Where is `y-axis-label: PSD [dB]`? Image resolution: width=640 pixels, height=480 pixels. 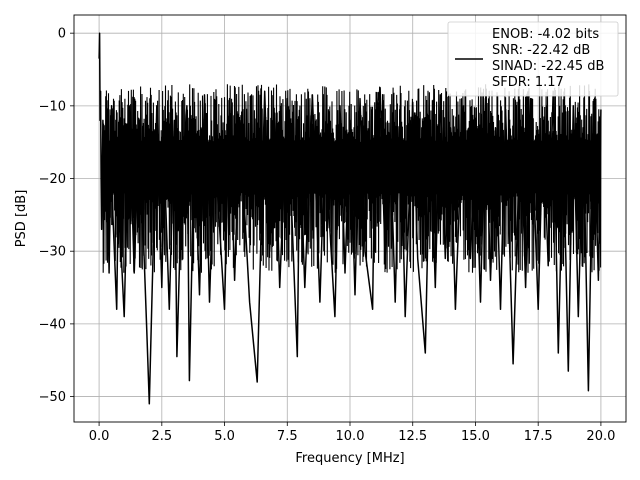 y-axis-label: PSD [dB] is located at coordinates (21, 219).